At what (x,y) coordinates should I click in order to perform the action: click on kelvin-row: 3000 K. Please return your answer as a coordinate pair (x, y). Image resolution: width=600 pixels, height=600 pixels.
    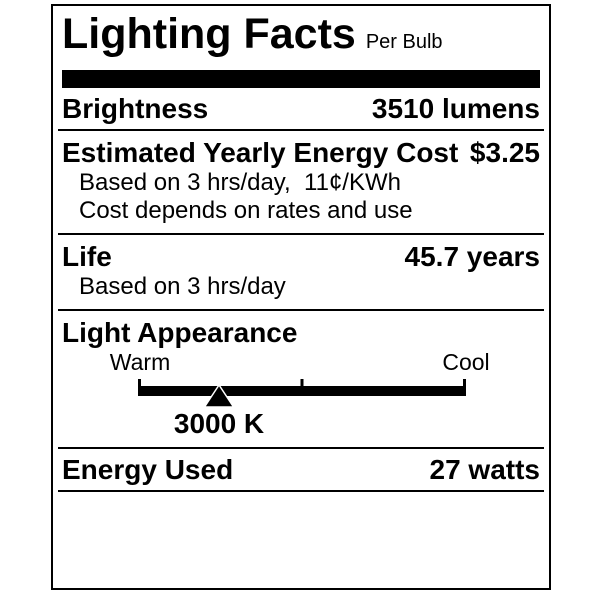
    Looking at the image, I should click on (301, 424).